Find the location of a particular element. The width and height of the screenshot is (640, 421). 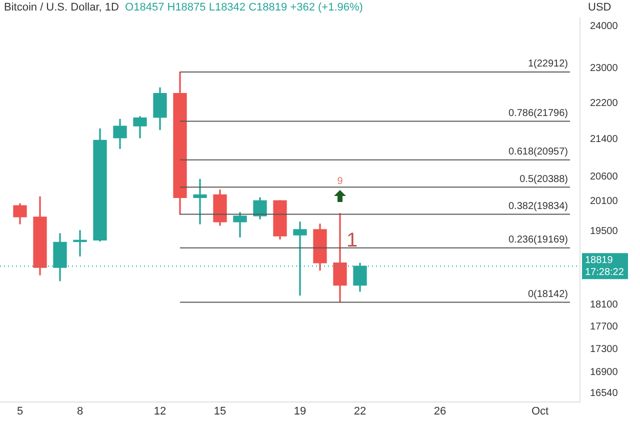

y-tick-label: 20100 is located at coordinates (604, 201).